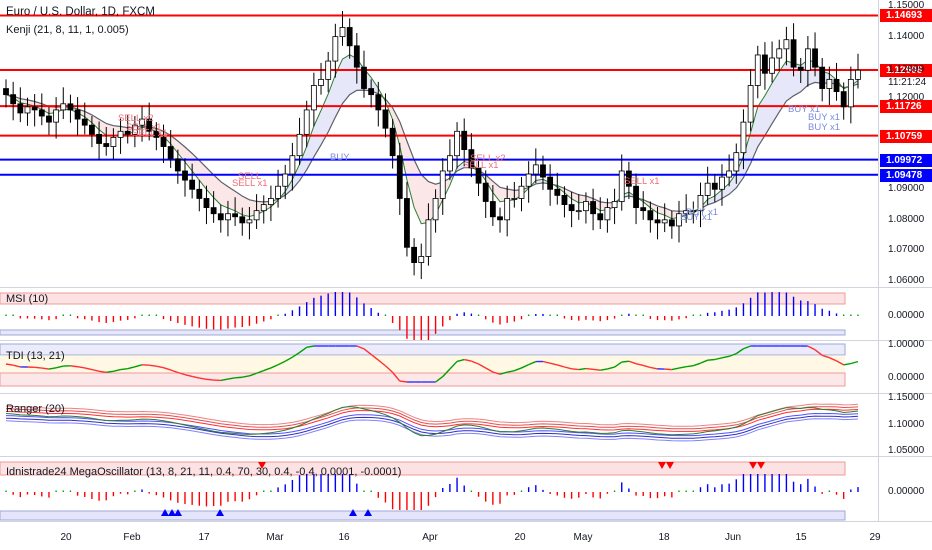  Describe the element at coordinates (67, 30) in the screenshot. I see `kenji-indicator-label: Kenji (21, 8, 11, 1, 0.005)` at that location.